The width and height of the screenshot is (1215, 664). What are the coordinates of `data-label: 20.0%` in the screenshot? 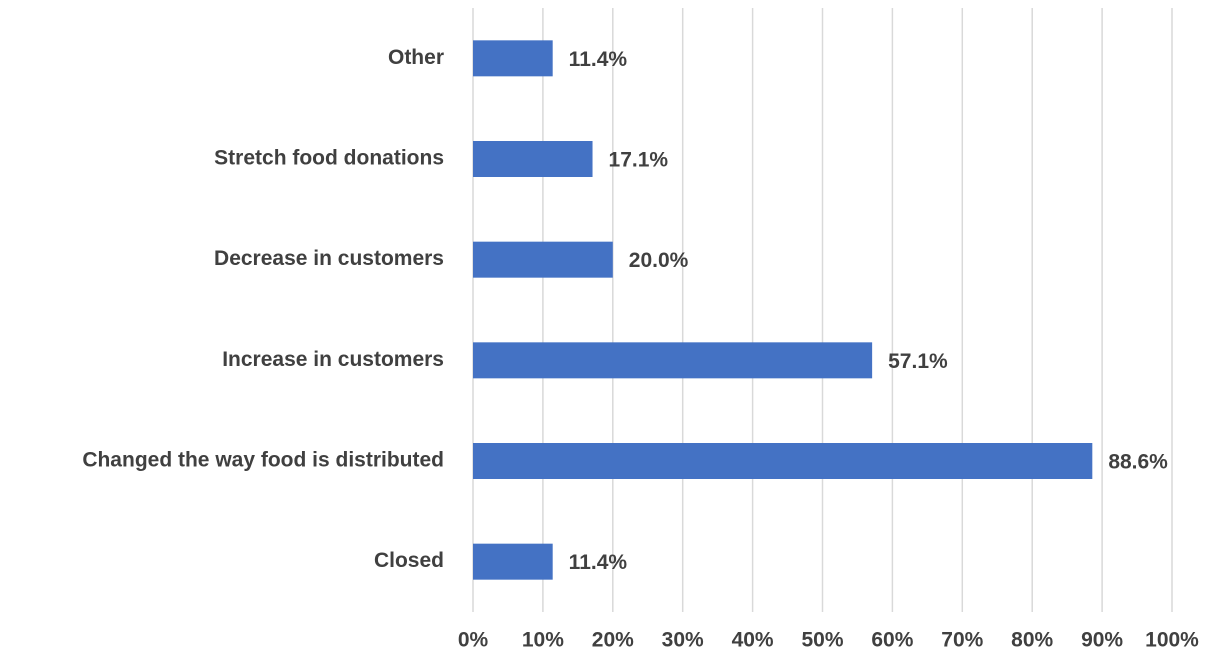 It's located at (659, 260).